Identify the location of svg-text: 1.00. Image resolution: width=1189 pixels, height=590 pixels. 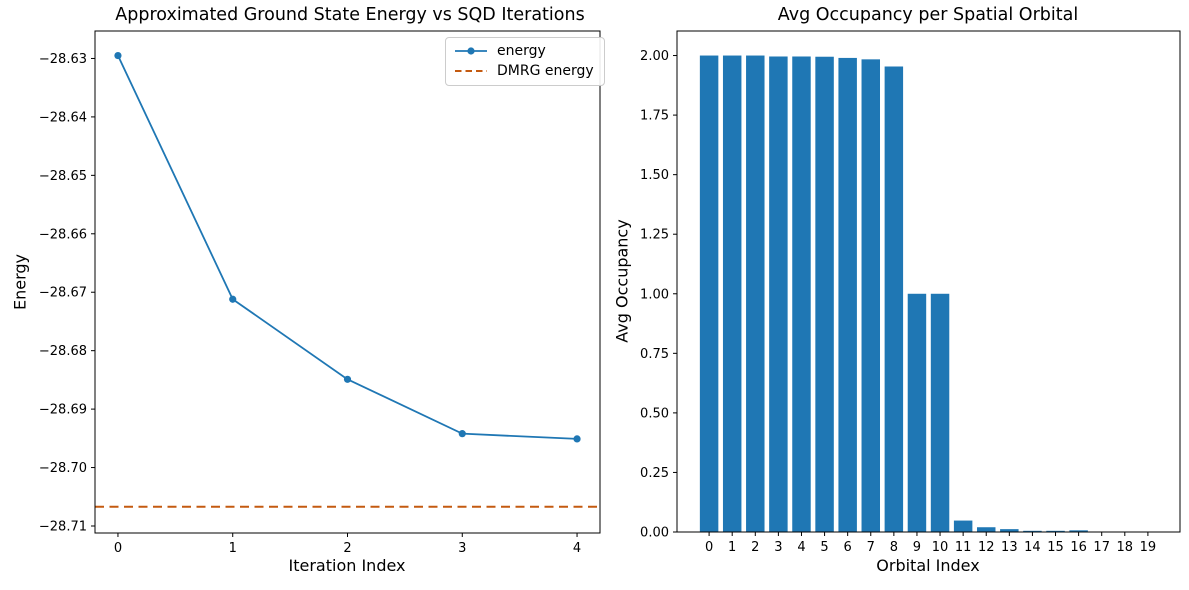
(654, 294).